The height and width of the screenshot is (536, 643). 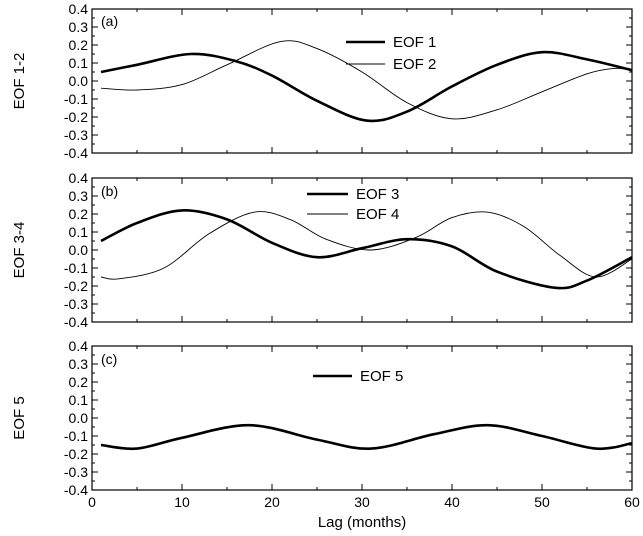 I want to click on panel-label: (c), so click(x=109, y=359).